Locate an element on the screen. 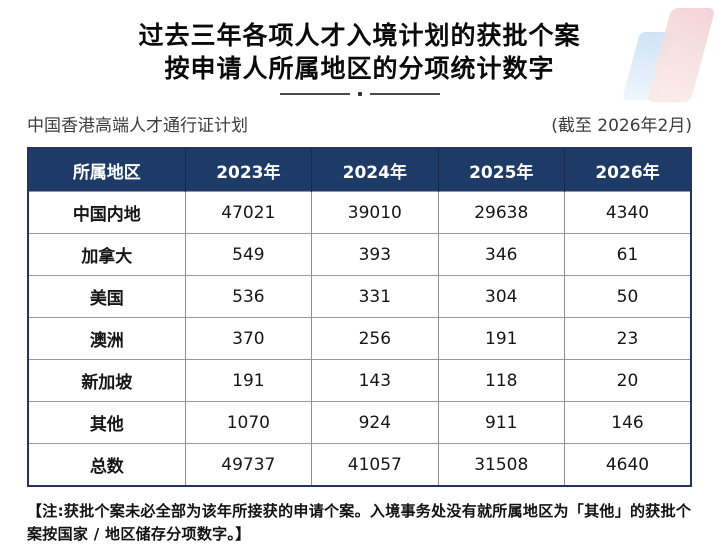 Image resolution: width=719 pixels, height=548 pixels. region-cell: 美国 is located at coordinates (107, 296).